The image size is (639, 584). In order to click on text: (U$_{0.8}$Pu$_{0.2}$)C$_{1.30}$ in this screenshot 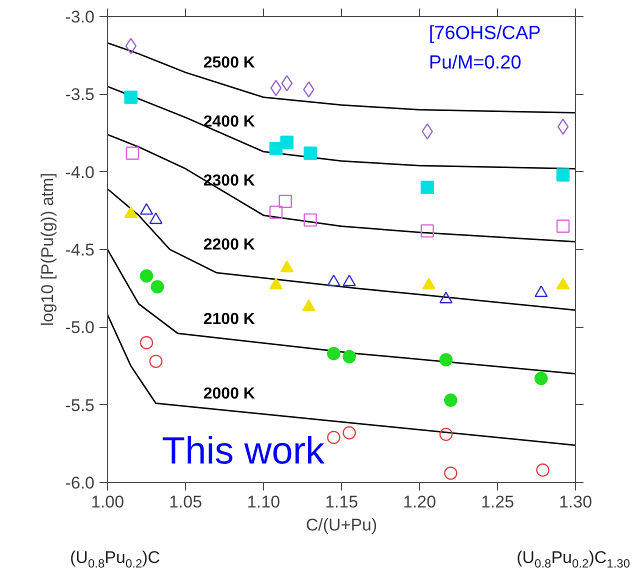, I will do `click(573, 560)`.